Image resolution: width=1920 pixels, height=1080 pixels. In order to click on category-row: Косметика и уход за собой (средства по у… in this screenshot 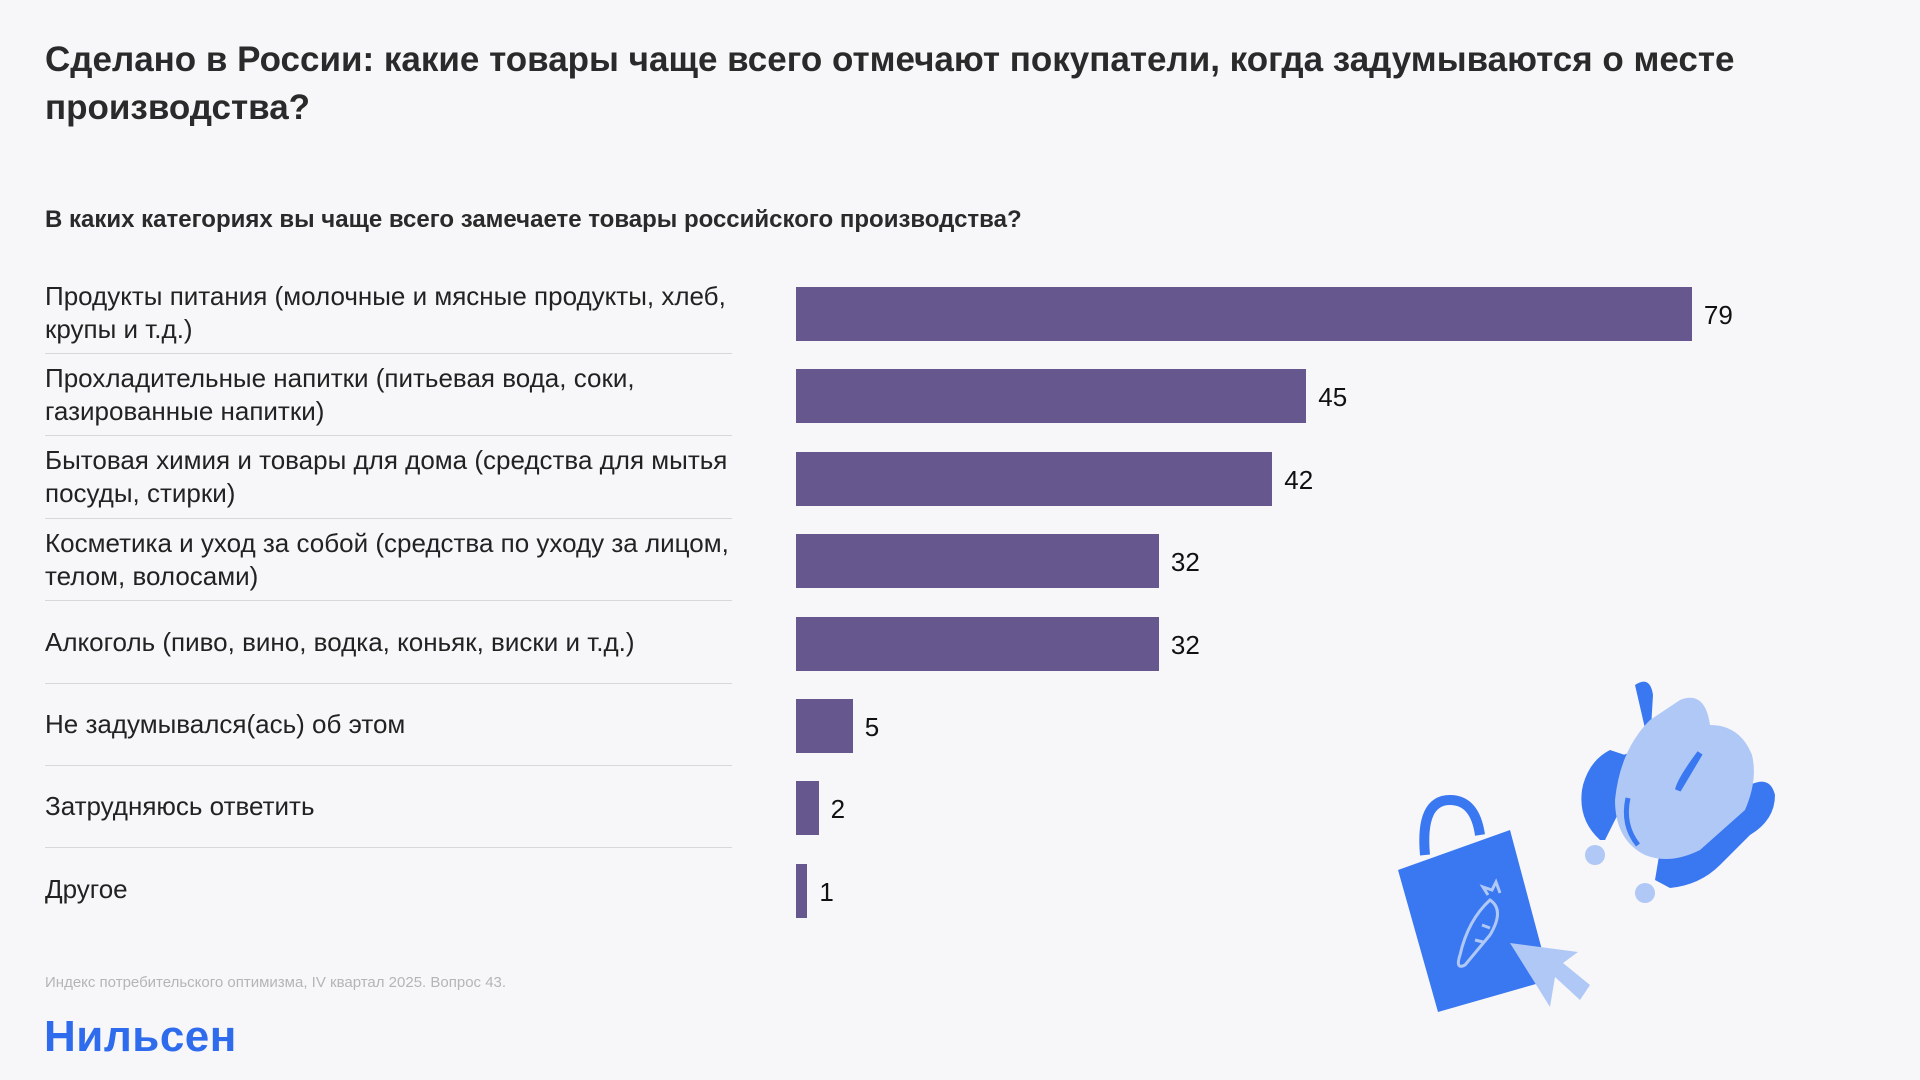, I will do `click(388, 560)`.